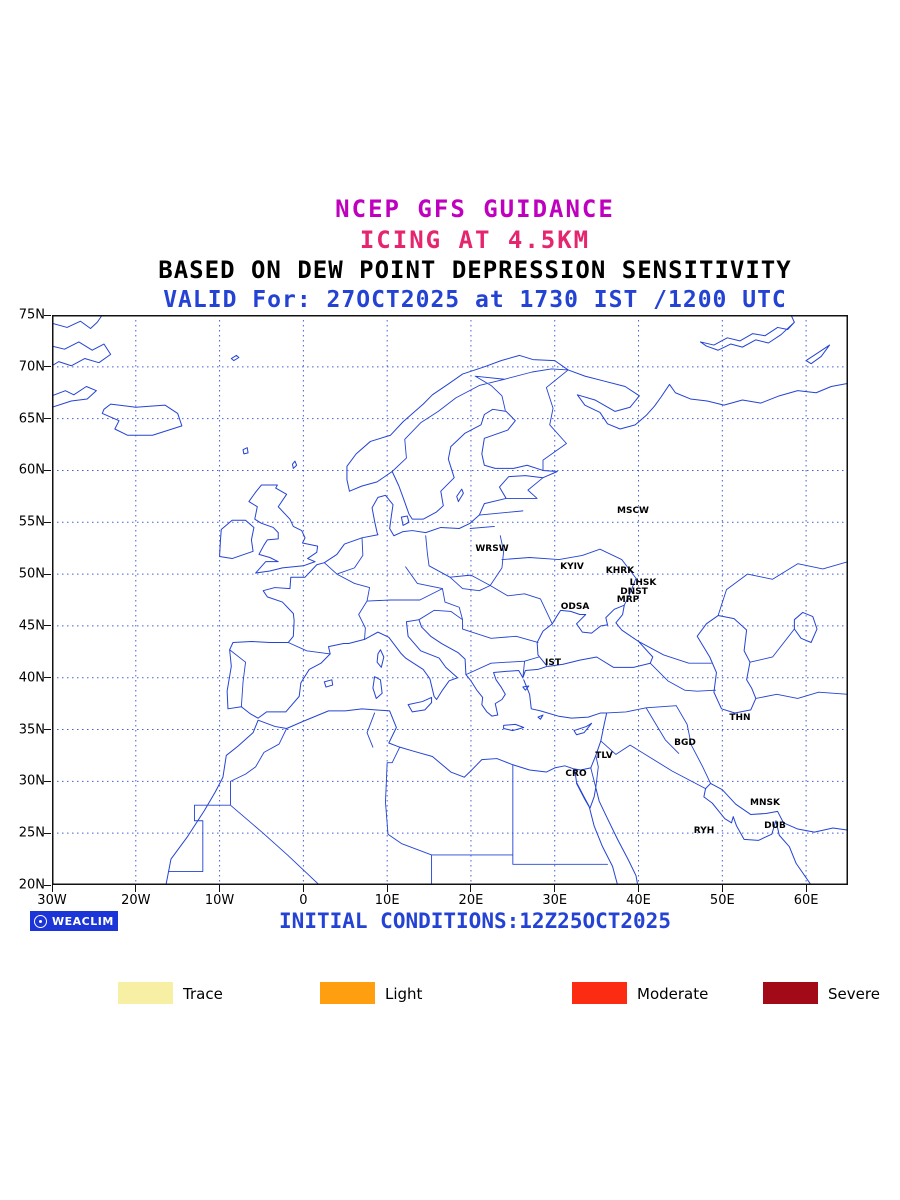  Describe the element at coordinates (31, 574) in the screenshot. I see `y-axis-label: 50N` at that location.